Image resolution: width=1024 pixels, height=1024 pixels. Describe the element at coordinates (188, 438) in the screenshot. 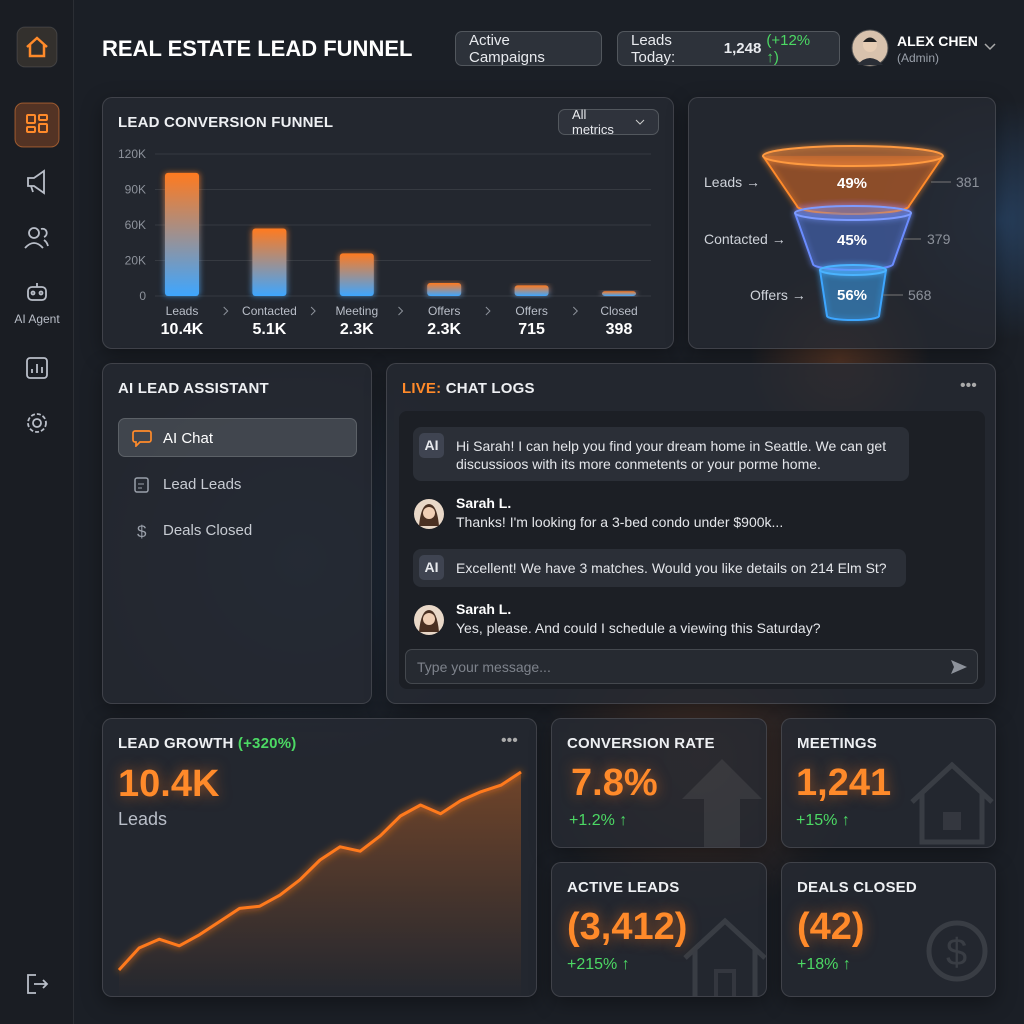

I see `menu-label: AI Chat` at that location.